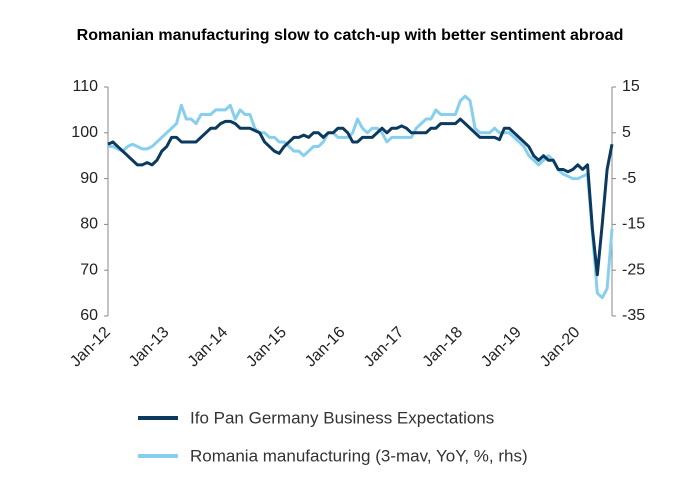 This screenshot has height=480, width=700. What do you see at coordinates (84, 132) in the screenshot?
I see `y-tick-label: 100` at bounding box center [84, 132].